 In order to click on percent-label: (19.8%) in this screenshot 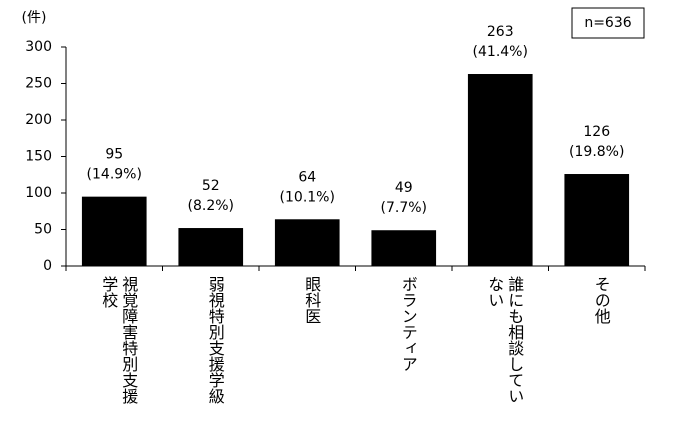, I will do `click(596, 152)`.